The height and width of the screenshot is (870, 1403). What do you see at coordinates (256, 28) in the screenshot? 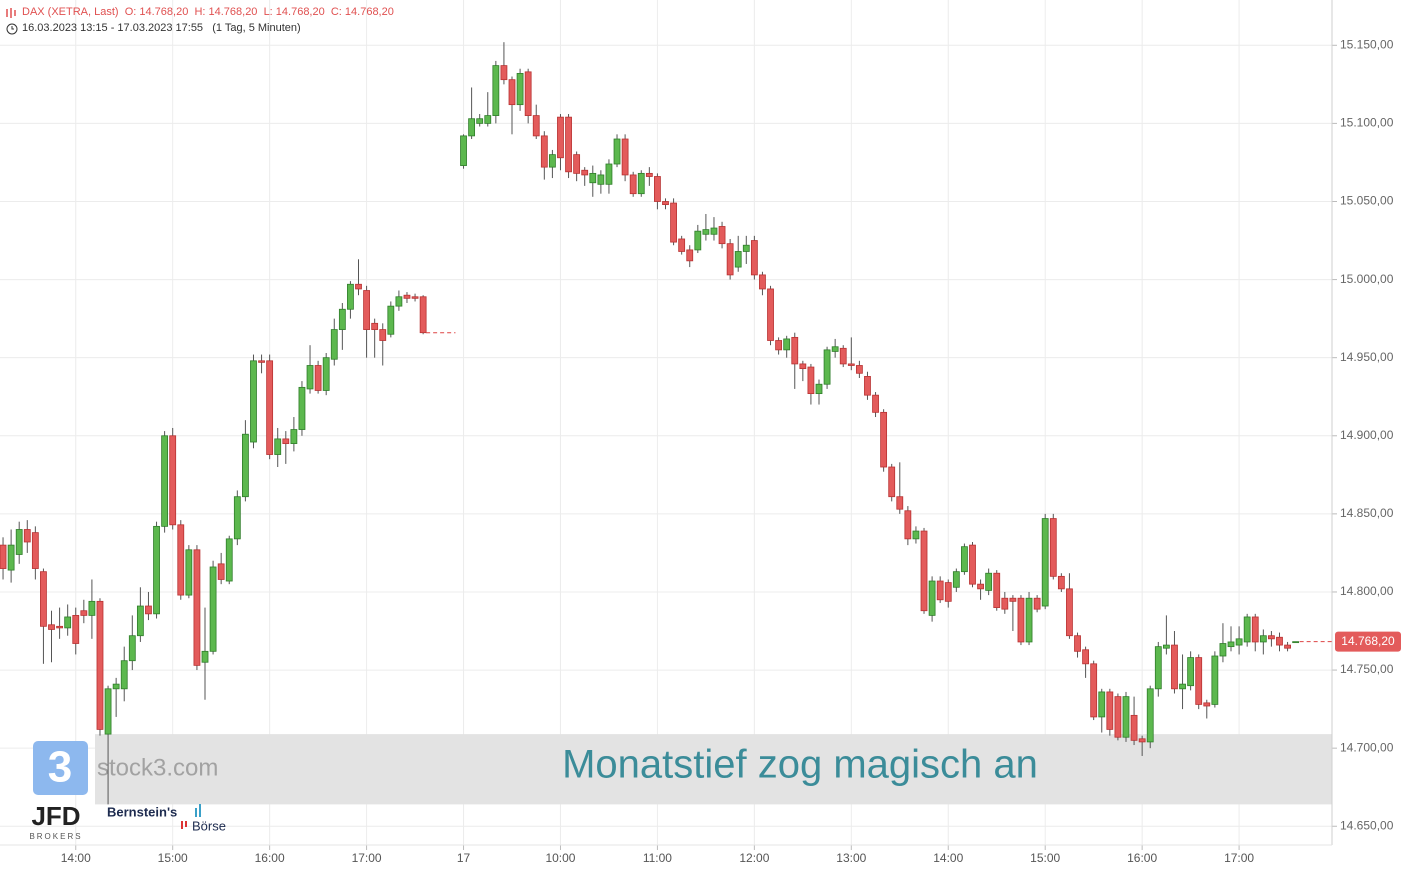
I see `header-interval: (1 Tag, 5 Minuten)` at bounding box center [256, 28].